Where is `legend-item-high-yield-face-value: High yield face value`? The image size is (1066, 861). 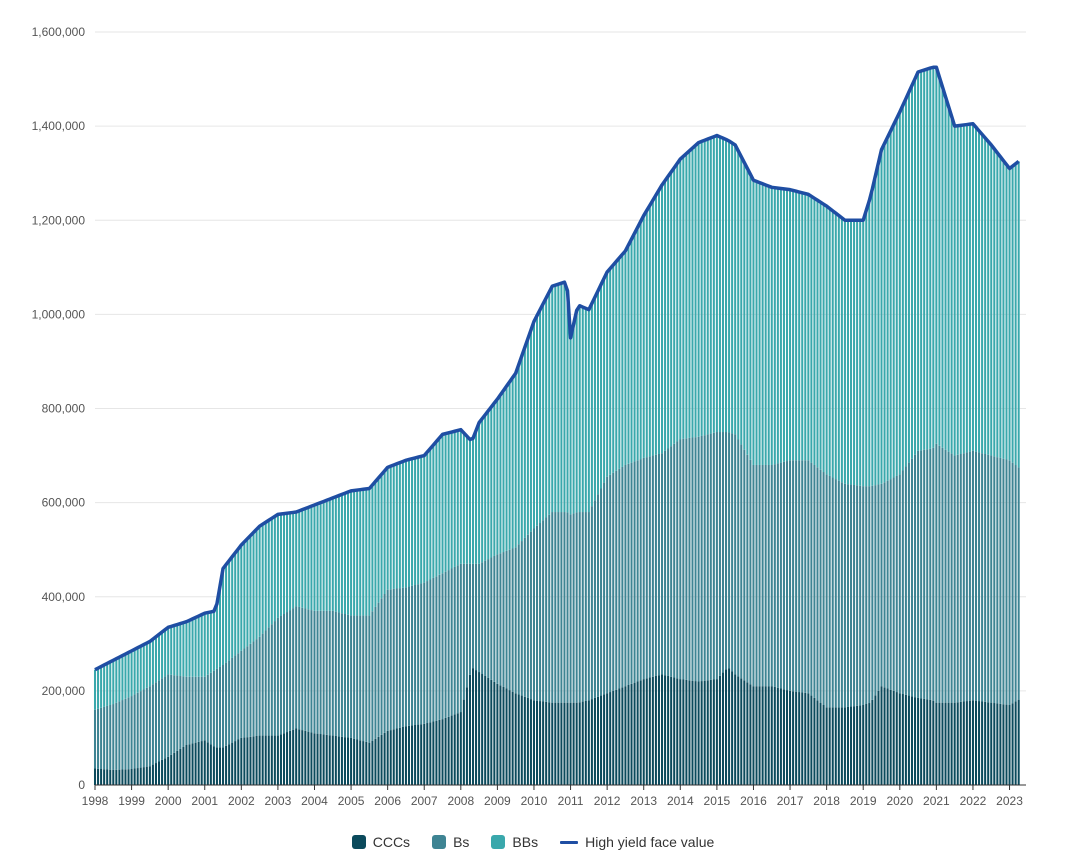 legend-item-high-yield-face-value: High yield face value is located at coordinates (637, 842).